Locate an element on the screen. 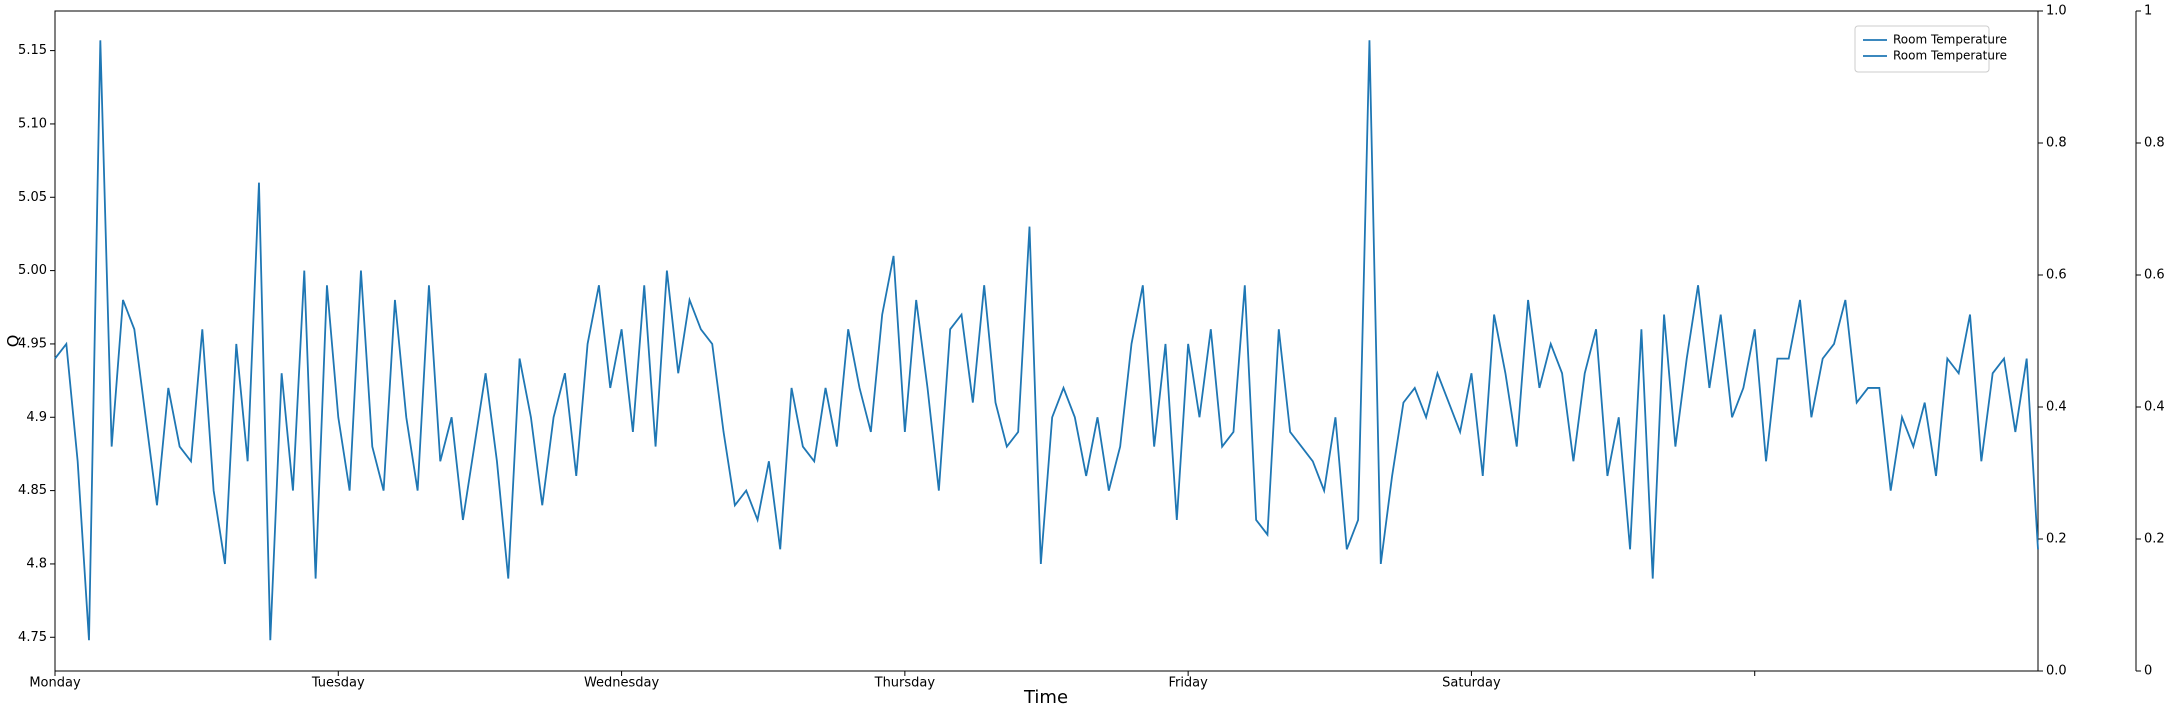  legend-box is located at coordinates (1922, 49).